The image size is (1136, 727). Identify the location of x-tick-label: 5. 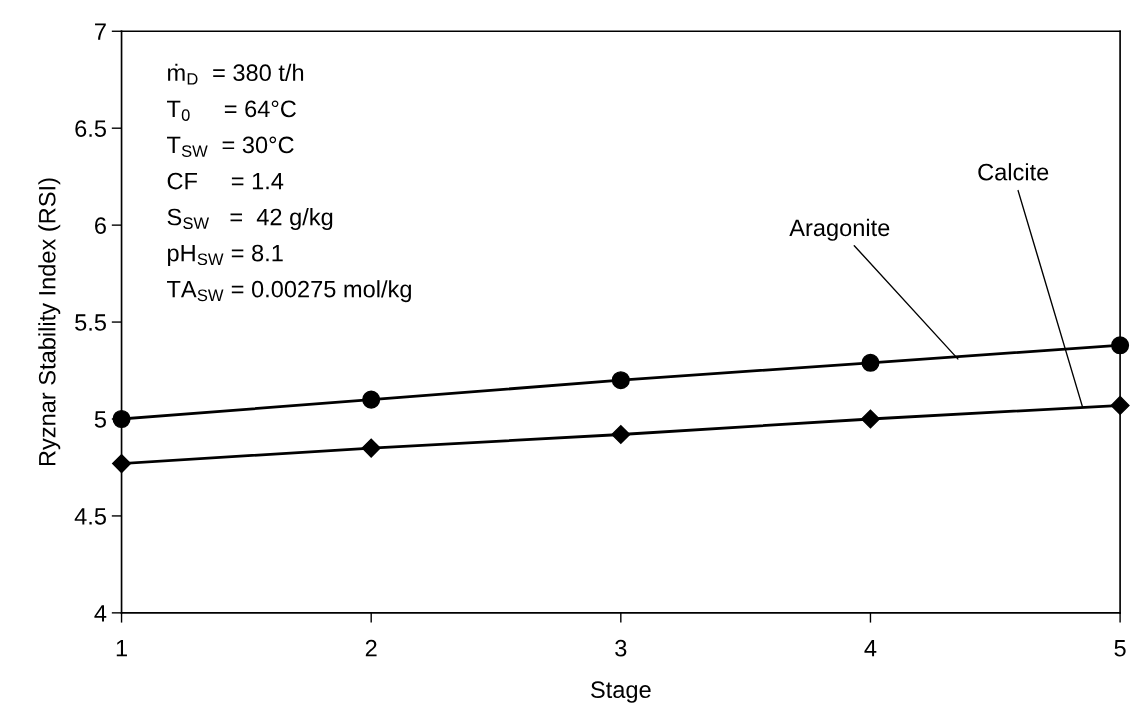
(1120, 648).